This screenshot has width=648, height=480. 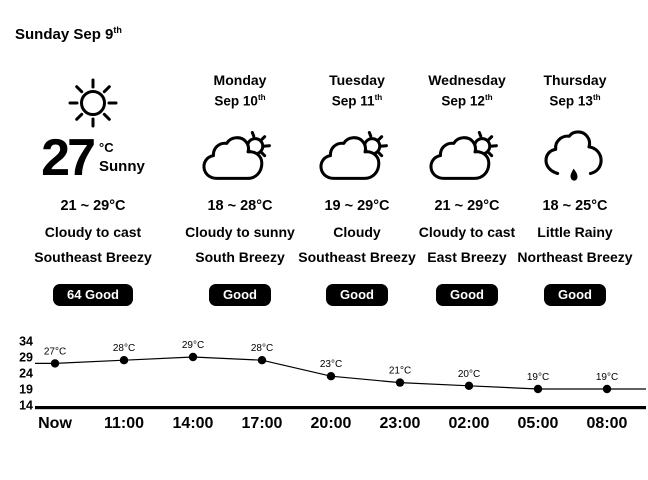 What do you see at coordinates (357, 232) in the screenshot?
I see `sky-condition-label: Cloudy` at bounding box center [357, 232].